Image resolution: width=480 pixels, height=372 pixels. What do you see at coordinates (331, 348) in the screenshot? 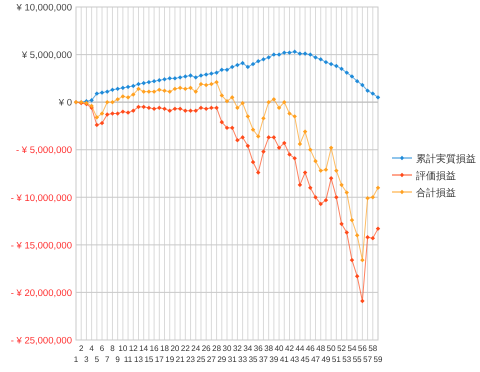
I see `x-tick-label: 50` at bounding box center [331, 348].